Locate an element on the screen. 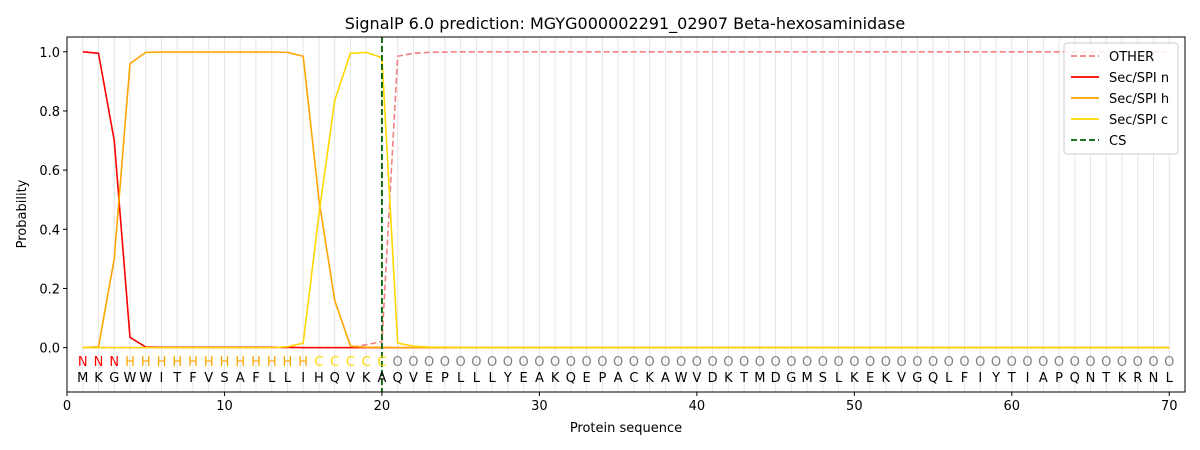 The height and width of the screenshot is (450, 1200). y-axis-label: Probability is located at coordinates (22, 213).